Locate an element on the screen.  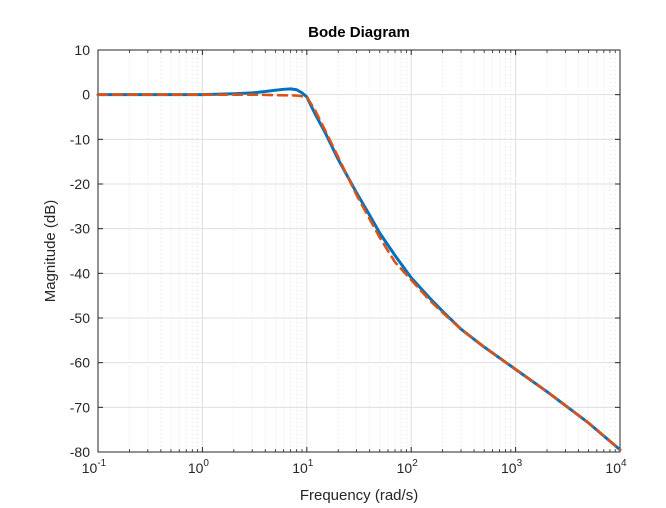
y-tick-label: -60 is located at coordinates (80, 363).